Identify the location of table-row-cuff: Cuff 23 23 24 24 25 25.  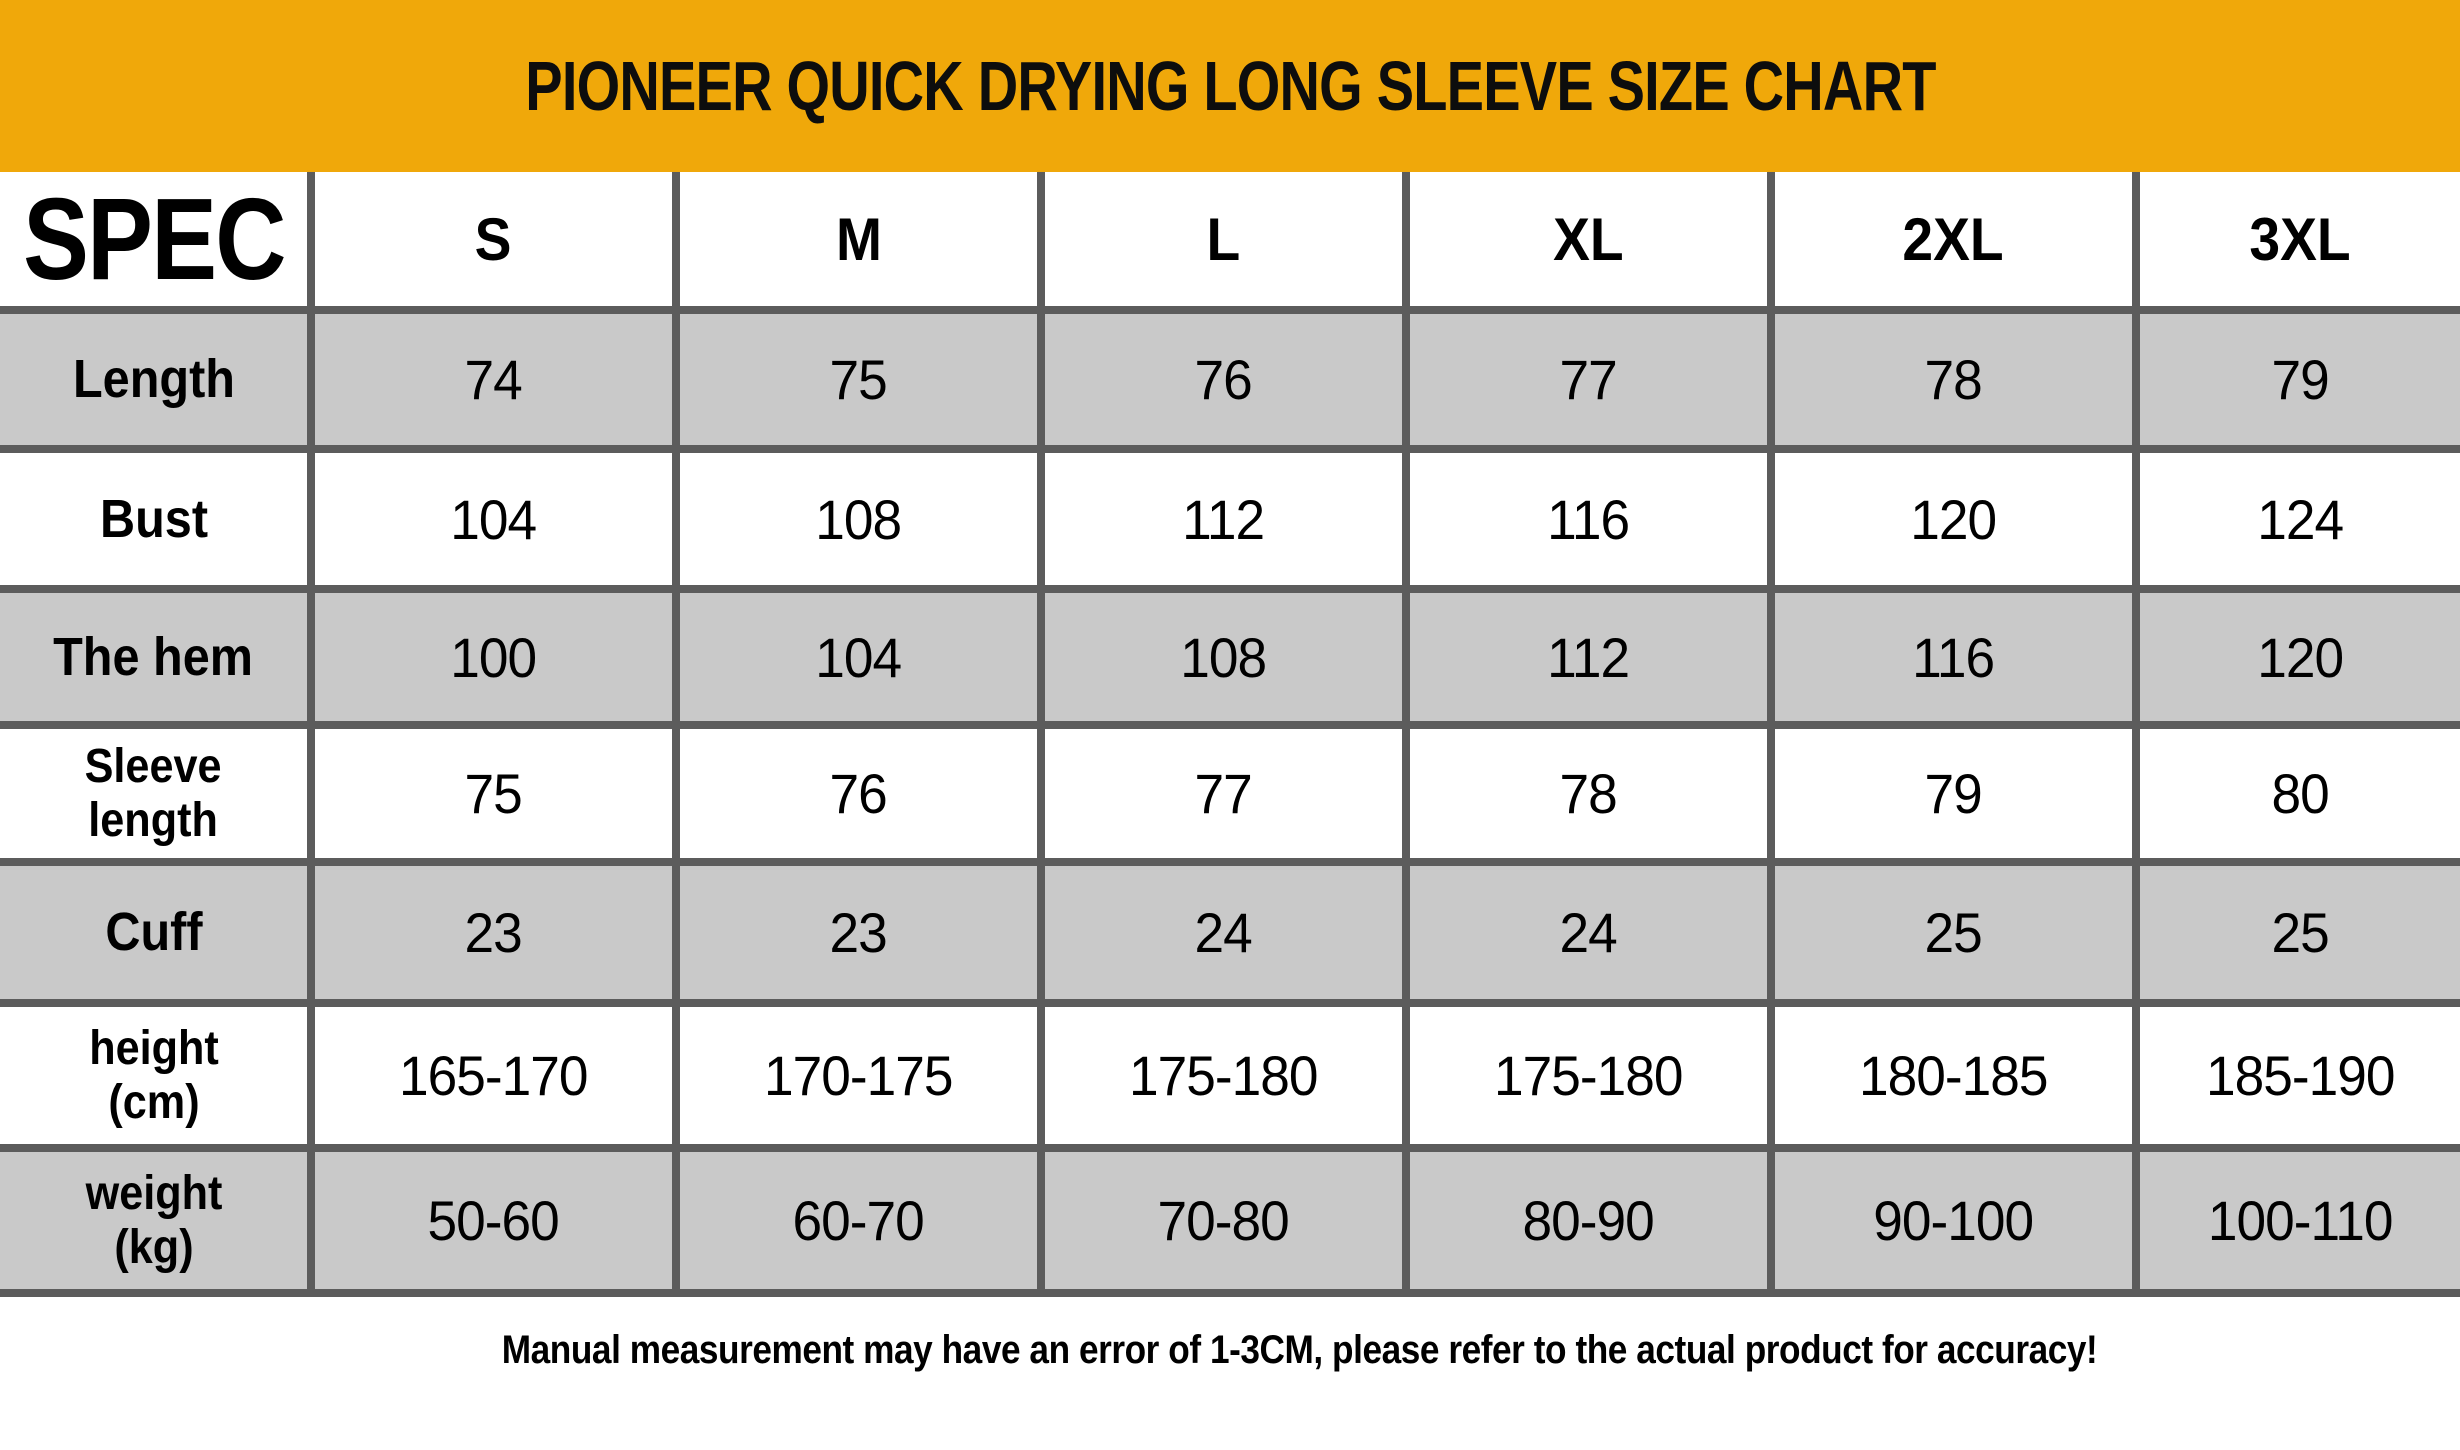
(1230, 932).